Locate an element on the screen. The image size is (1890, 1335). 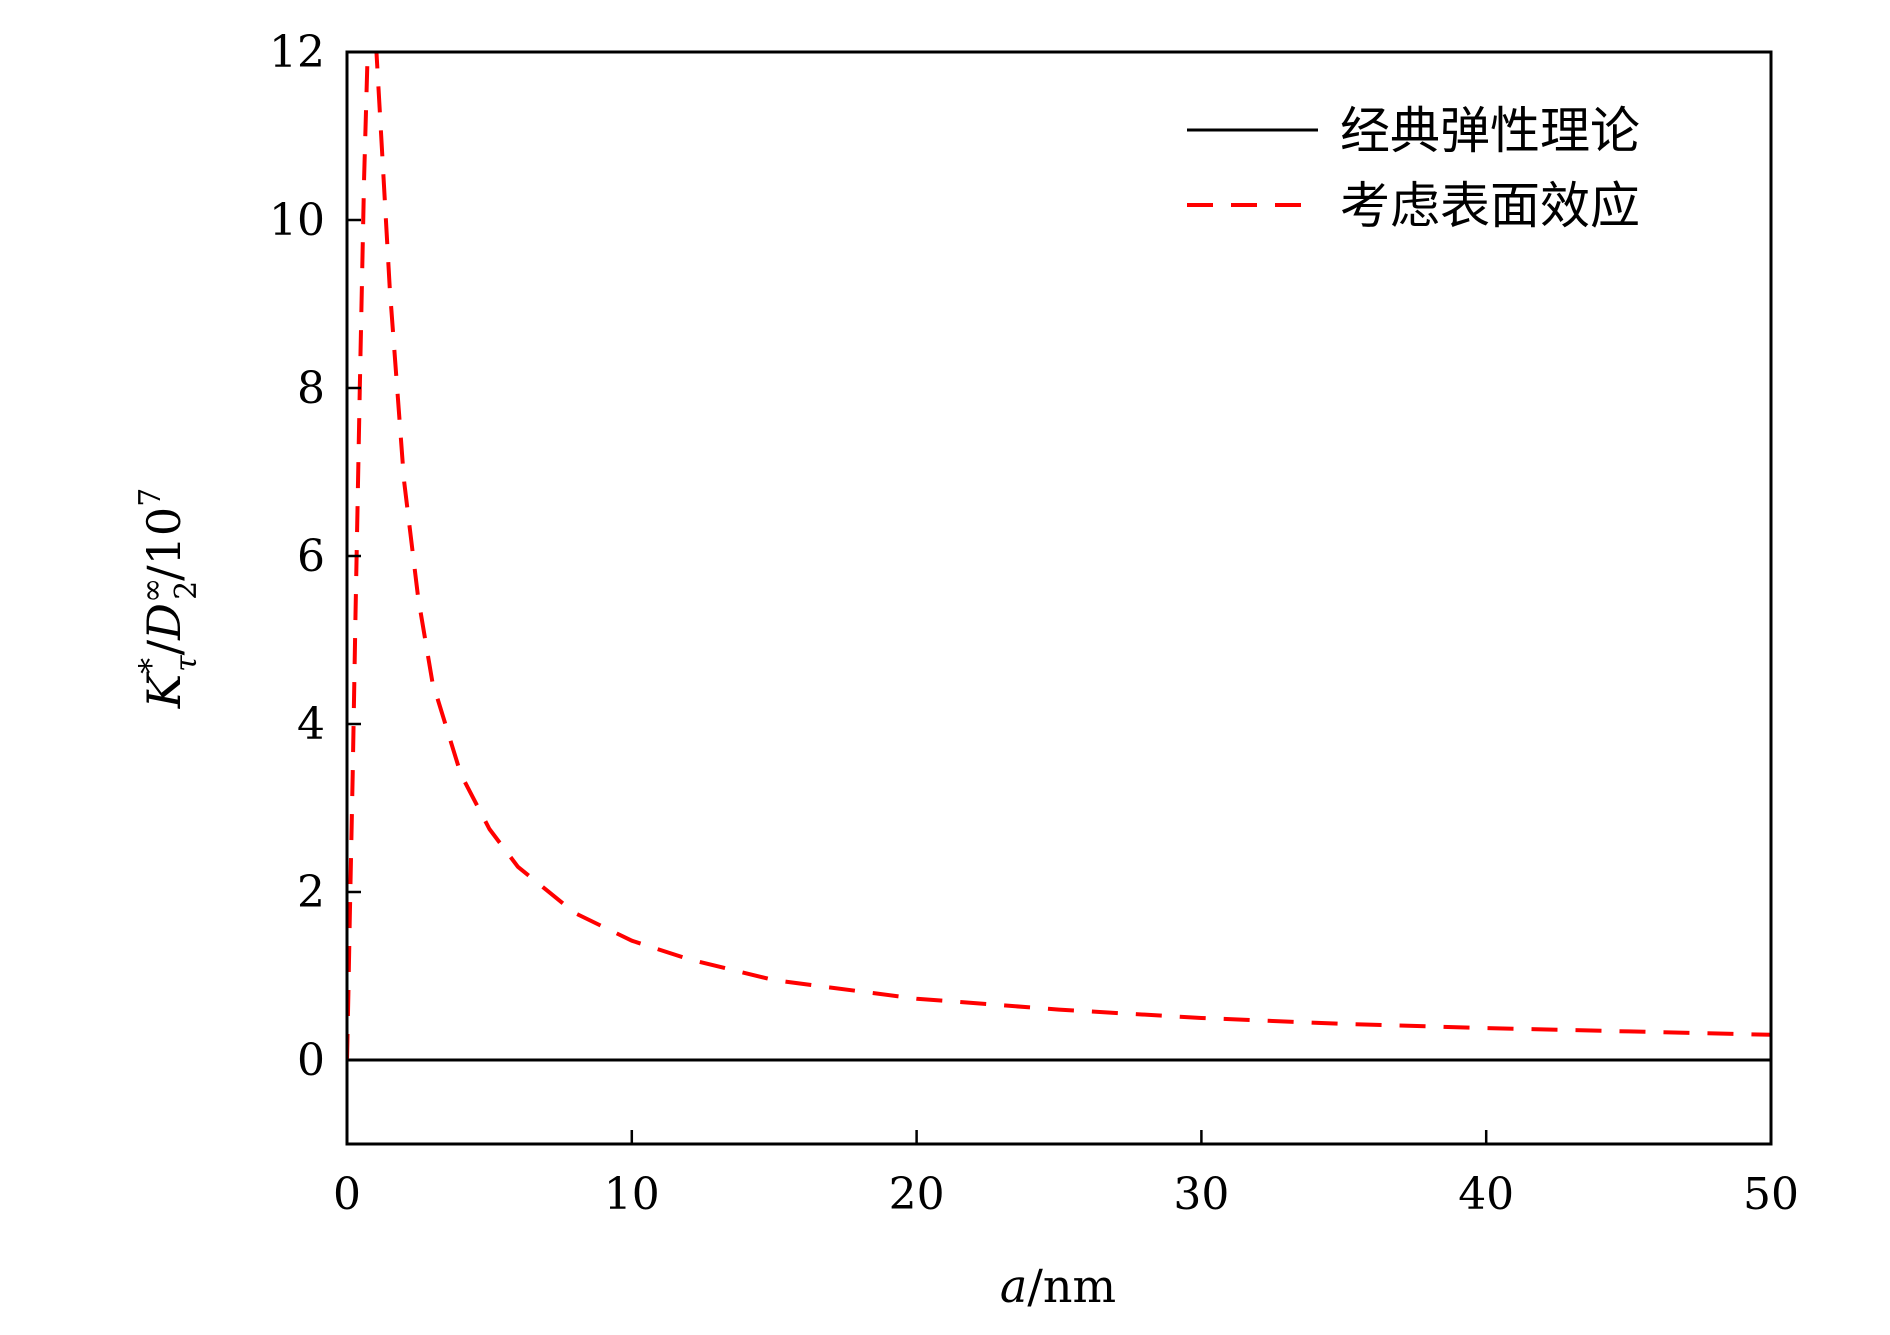
y-axis-ticks: 0 2 4 6 8 10 12 is located at coordinates (315, 556).